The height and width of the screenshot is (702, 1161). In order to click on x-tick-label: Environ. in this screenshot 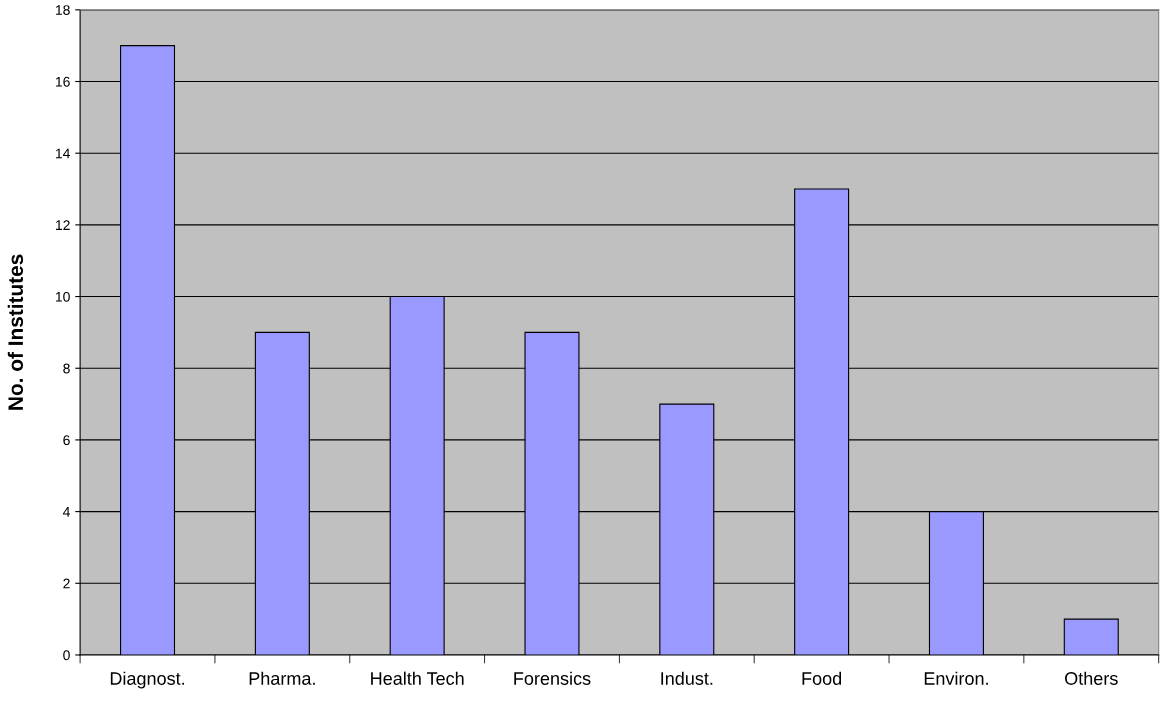, I will do `click(956, 678)`.